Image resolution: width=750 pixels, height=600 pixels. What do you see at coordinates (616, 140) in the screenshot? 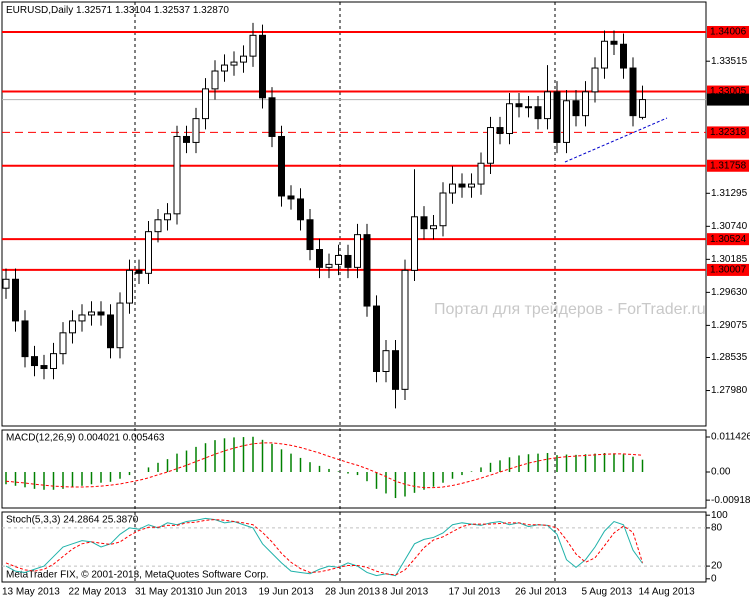
I see `trend-line` at bounding box center [616, 140].